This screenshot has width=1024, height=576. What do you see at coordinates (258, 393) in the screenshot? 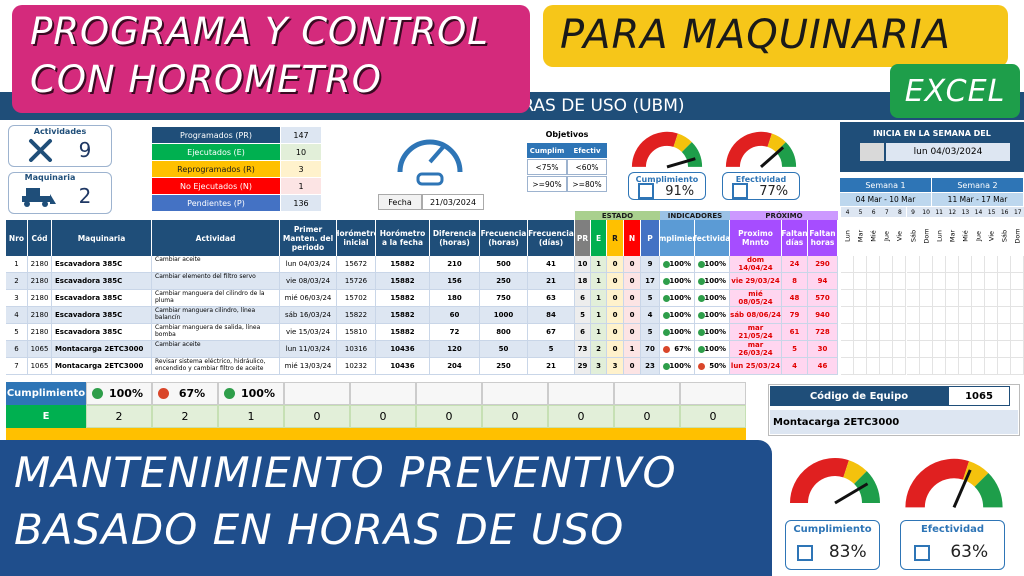
I see `bottom-value: 100%` at bounding box center [258, 393].